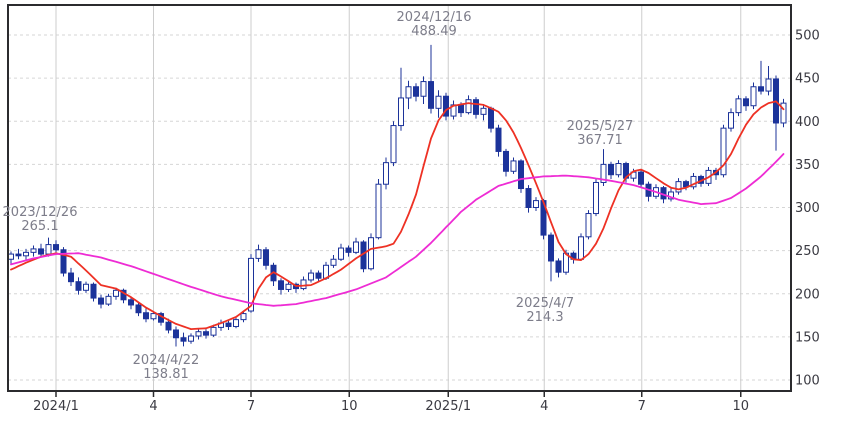 The image size is (850, 425). What do you see at coordinates (544, 406) in the screenshot?
I see `x-axis-label: 4` at bounding box center [544, 406].